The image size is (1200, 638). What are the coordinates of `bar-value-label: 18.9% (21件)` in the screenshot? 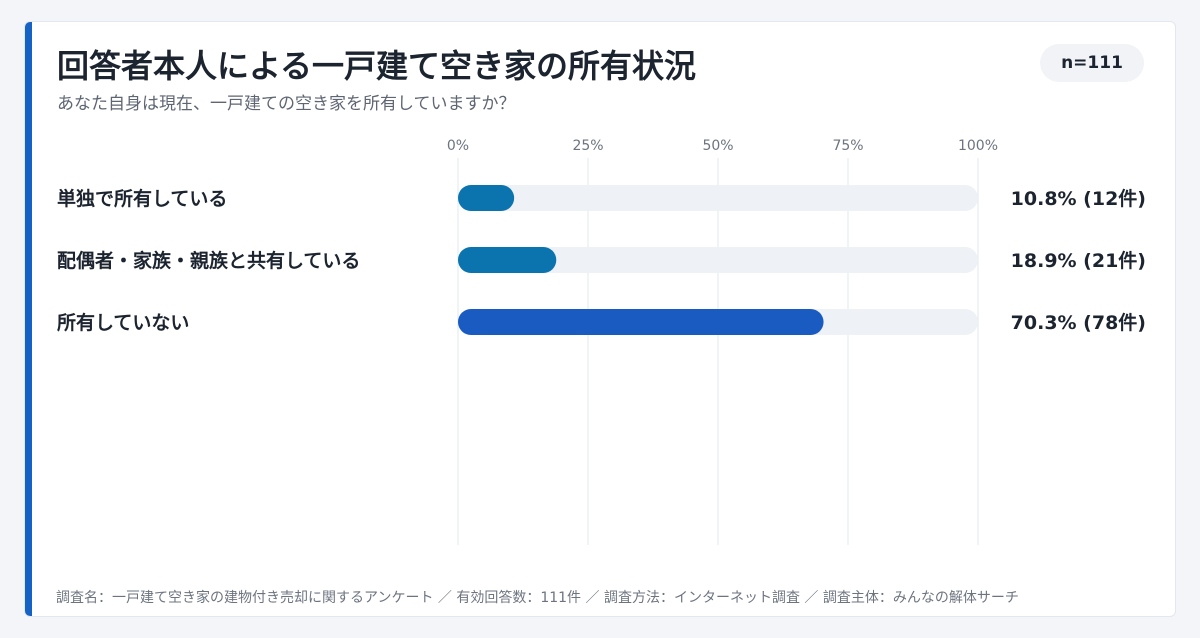 It's located at (1078, 260).